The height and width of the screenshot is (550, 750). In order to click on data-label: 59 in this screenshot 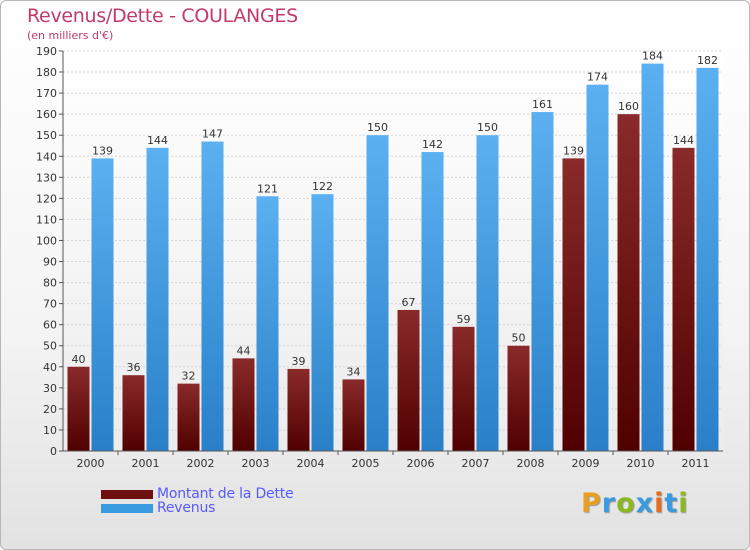, I will do `click(464, 319)`.